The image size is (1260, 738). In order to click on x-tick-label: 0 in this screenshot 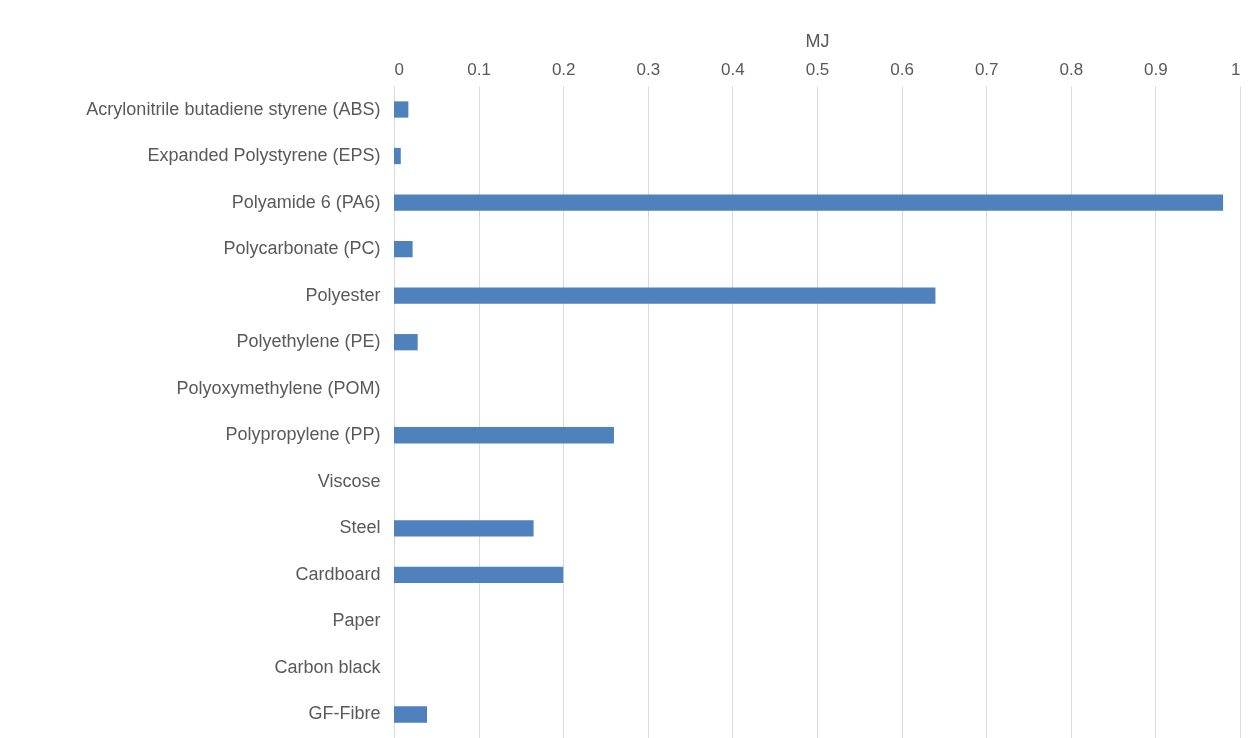, I will do `click(399, 69)`.